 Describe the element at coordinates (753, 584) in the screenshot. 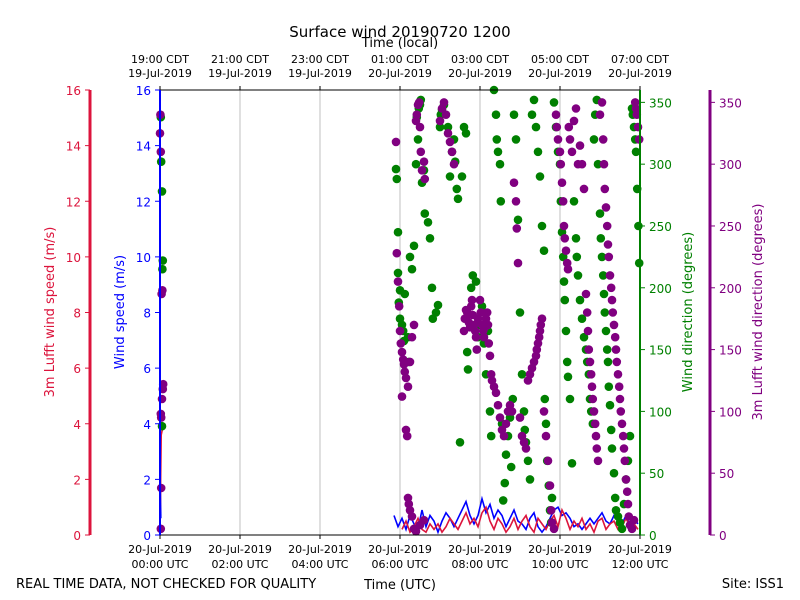

I see `site-label: Site: ISS1` at that location.